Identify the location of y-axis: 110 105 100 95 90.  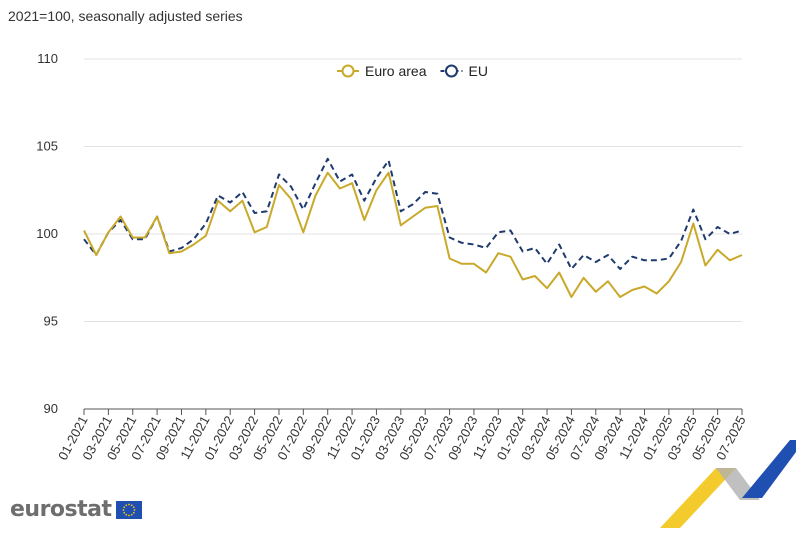
(47, 233).